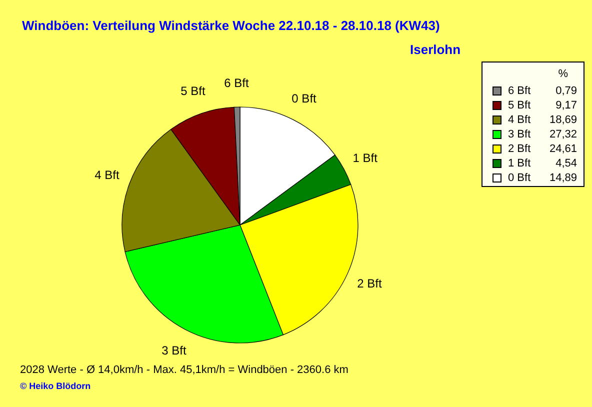 This screenshot has height=407, width=592. What do you see at coordinates (107, 175) in the screenshot?
I see `slice-label: 4 Bft` at bounding box center [107, 175].